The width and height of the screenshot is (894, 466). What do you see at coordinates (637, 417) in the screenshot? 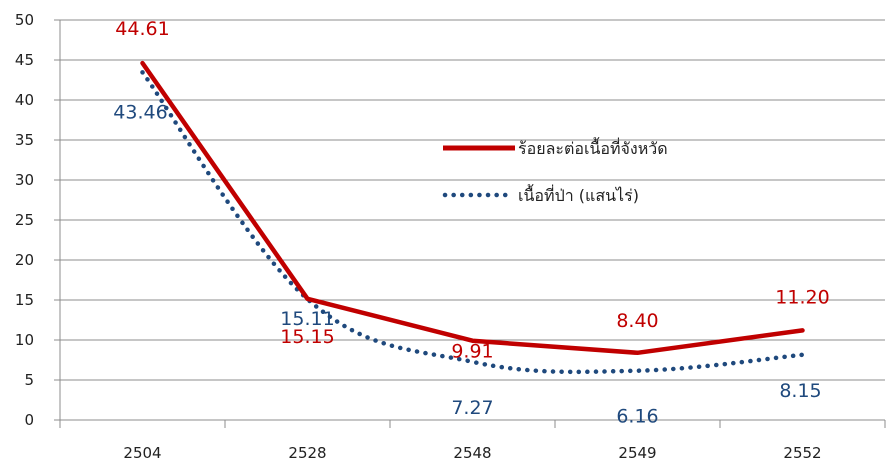
I see `data-label-s1-2549: 6.16` at bounding box center [637, 417].